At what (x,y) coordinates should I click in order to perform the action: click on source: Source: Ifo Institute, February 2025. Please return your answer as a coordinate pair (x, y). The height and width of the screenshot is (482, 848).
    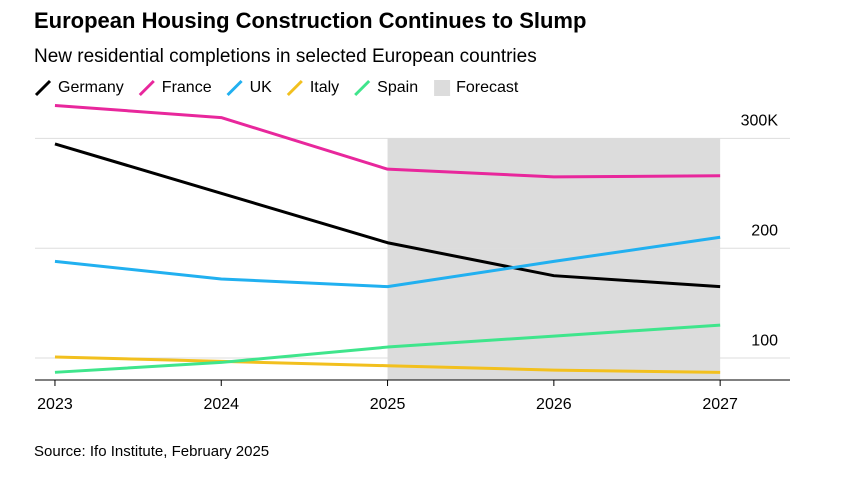
    Looking at the image, I should click on (151, 451).